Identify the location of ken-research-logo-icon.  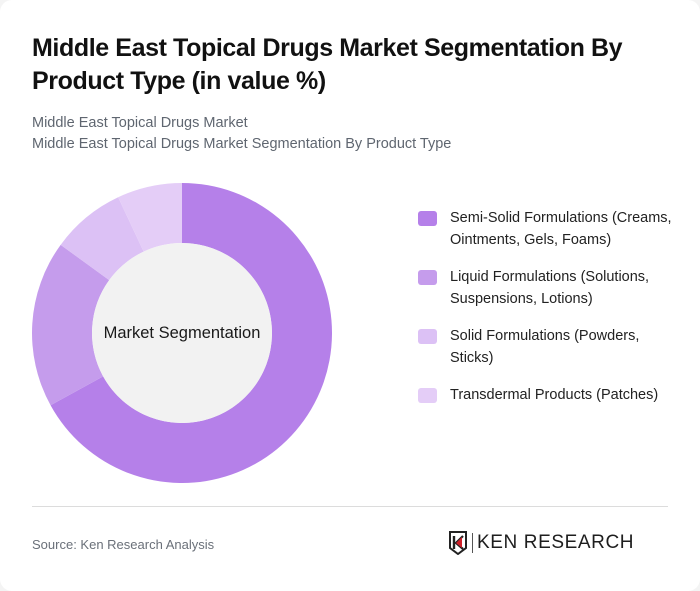
(458, 543).